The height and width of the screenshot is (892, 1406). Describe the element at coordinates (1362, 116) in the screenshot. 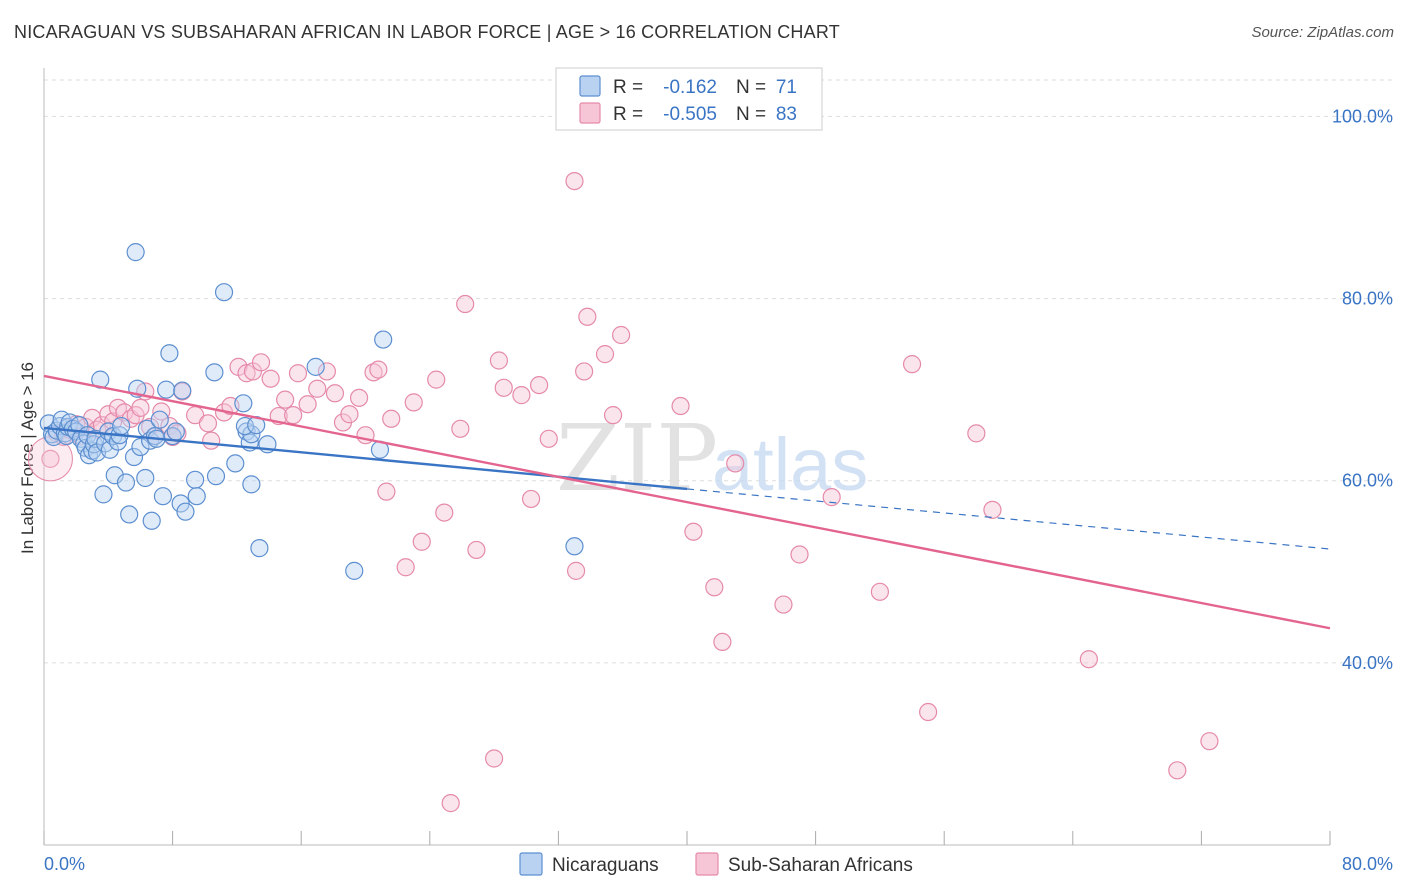

I see `y-tick-label: 100.0%` at that location.